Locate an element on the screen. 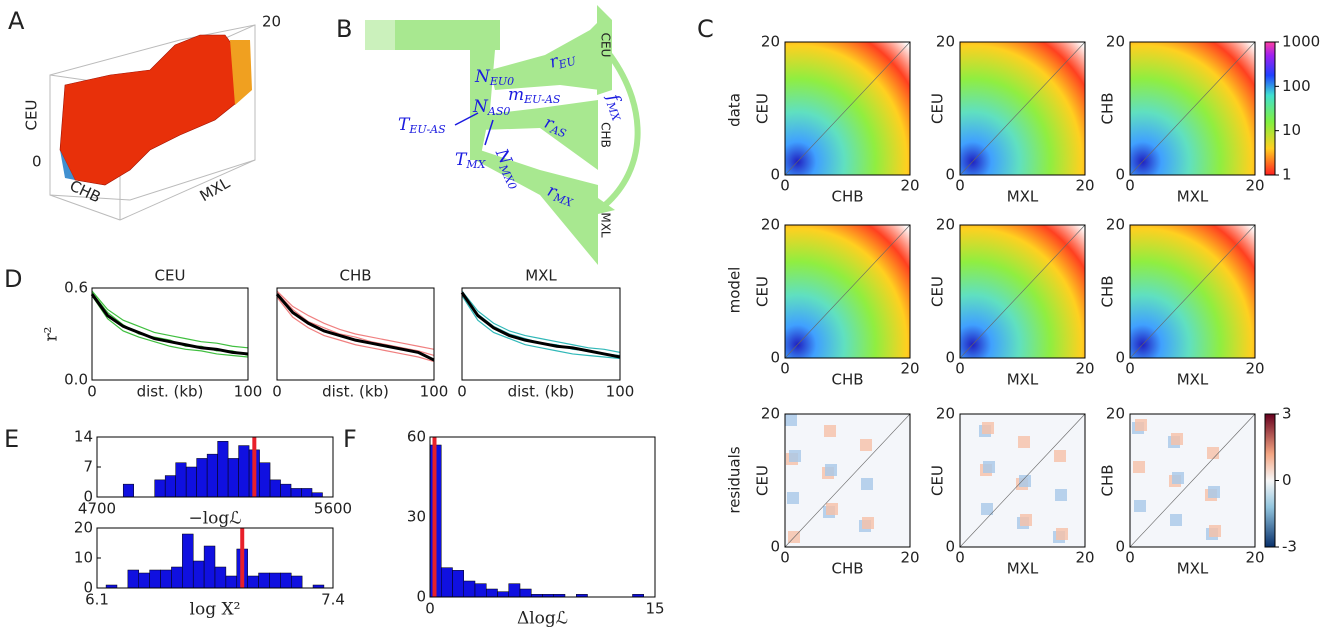 The height and width of the screenshot is (632, 1339). y-tick-label: 0.6 is located at coordinates (76, 288).